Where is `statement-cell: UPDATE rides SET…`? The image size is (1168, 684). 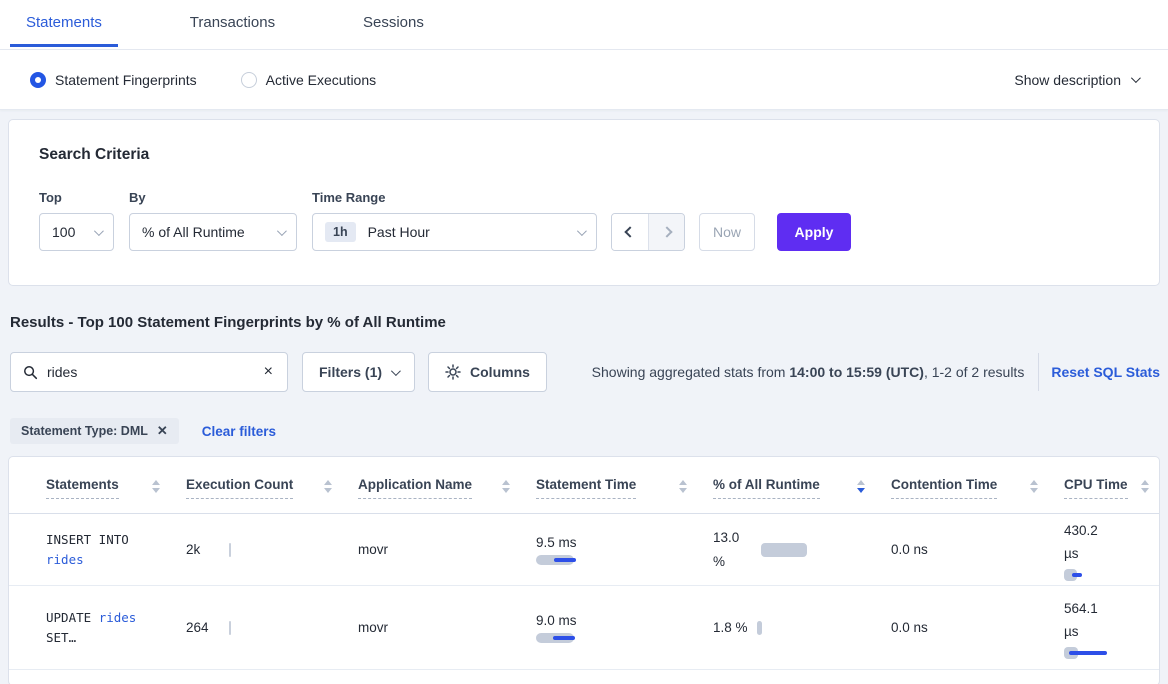 statement-cell: UPDATE rides SET… is located at coordinates (103, 628).